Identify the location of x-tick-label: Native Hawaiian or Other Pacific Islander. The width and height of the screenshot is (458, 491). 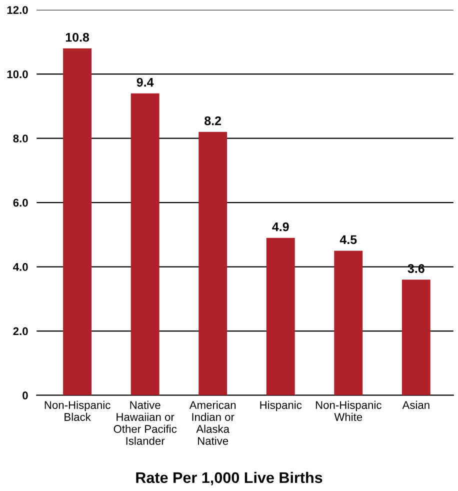
(145, 422).